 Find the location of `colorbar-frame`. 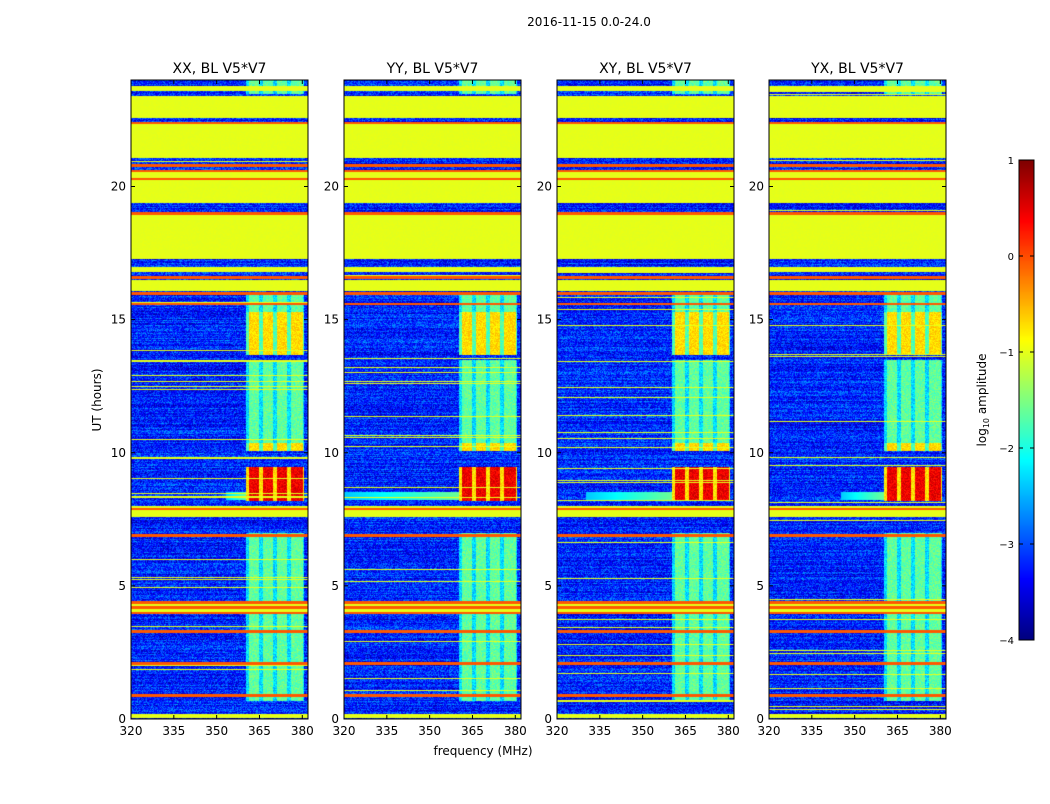

colorbar-frame is located at coordinates (1026, 400).